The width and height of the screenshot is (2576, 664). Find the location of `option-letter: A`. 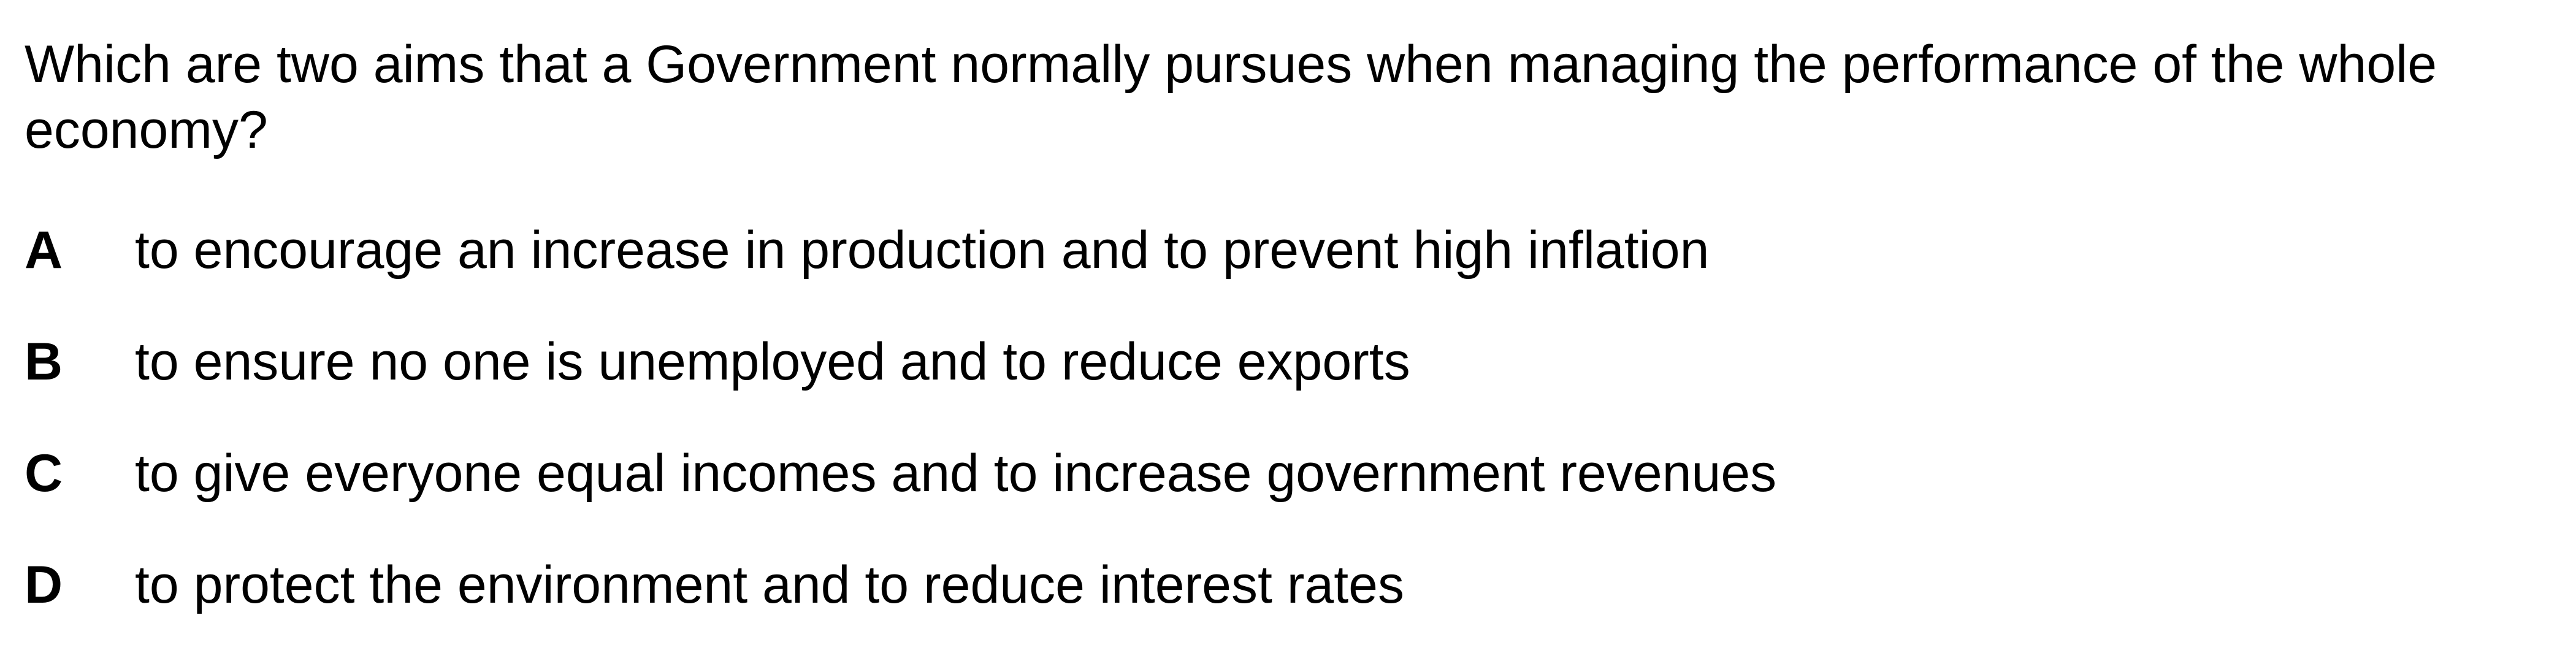

option-letter: A is located at coordinates (44, 251).